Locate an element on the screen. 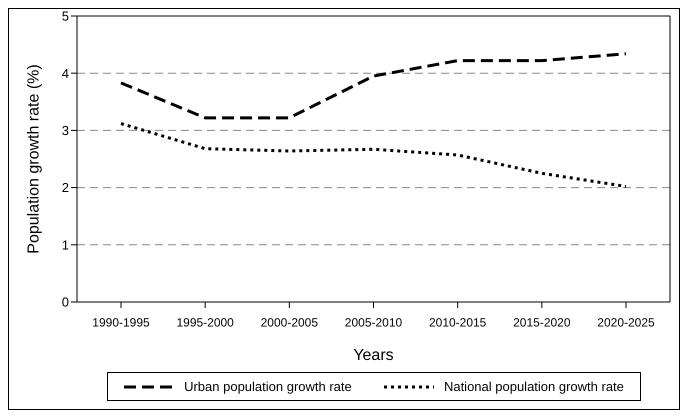 The height and width of the screenshot is (418, 688). x-tick-label: 2010-2015 is located at coordinates (457, 323).